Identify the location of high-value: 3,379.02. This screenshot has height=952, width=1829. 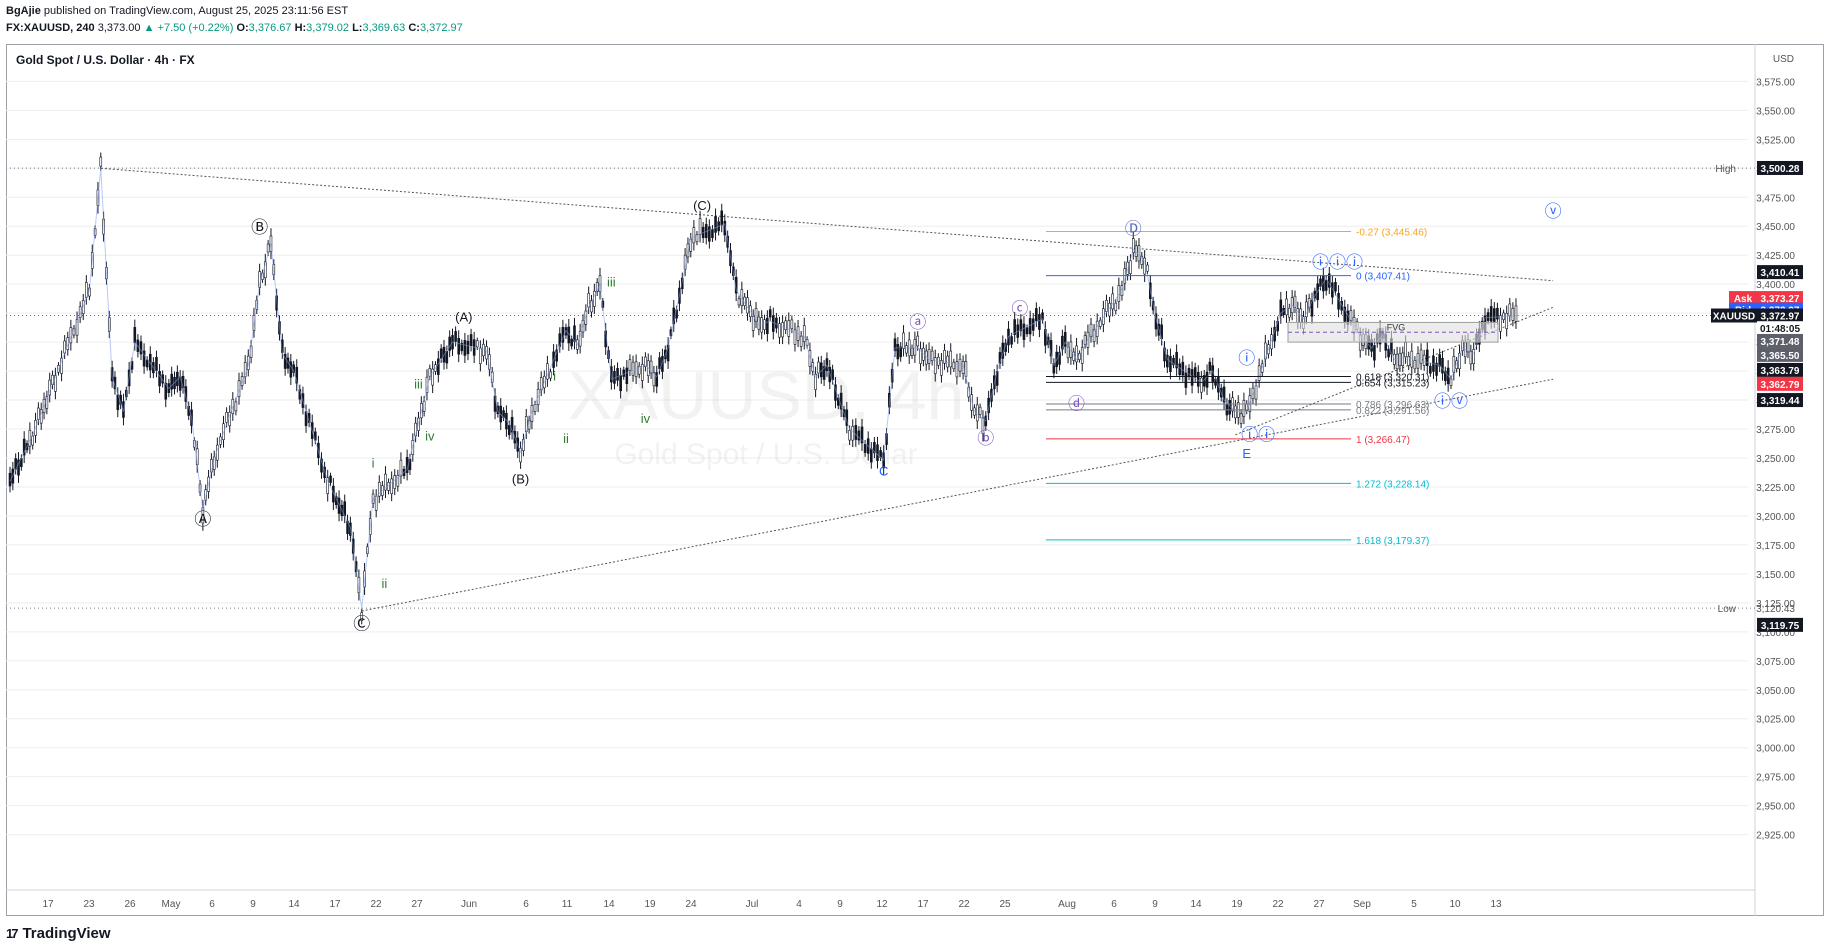
(327, 28).